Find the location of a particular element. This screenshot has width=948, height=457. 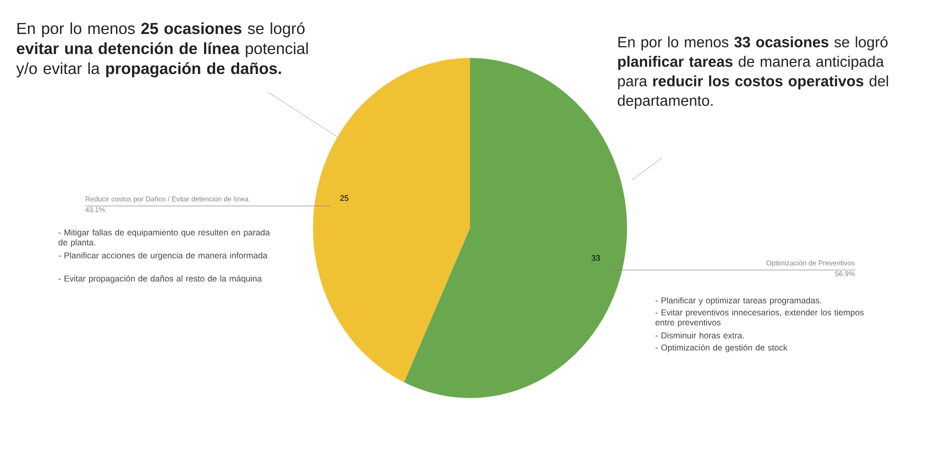

data-label: 25 is located at coordinates (344, 198).